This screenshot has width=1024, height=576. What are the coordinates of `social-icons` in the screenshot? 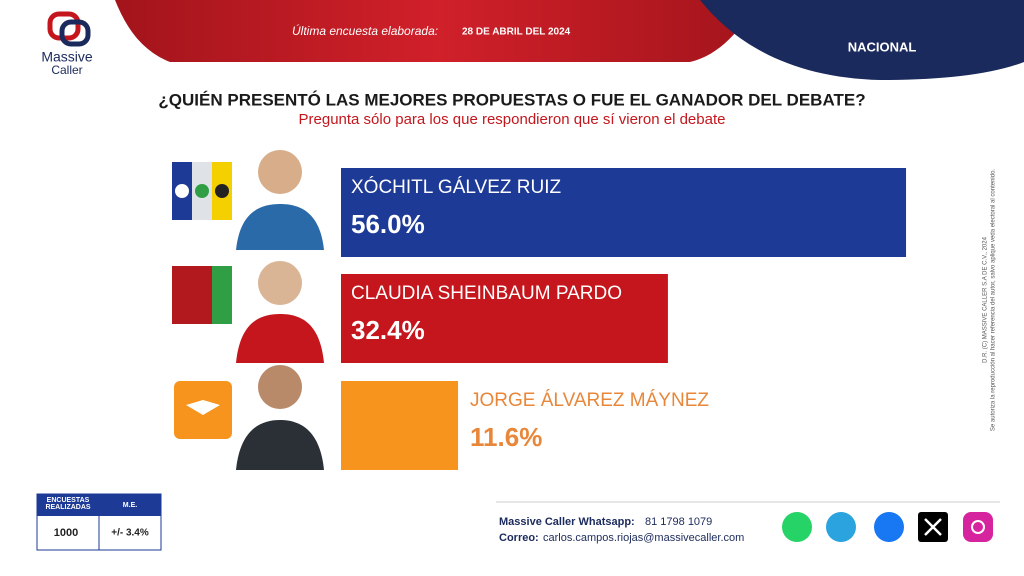 It's located at (887, 527).